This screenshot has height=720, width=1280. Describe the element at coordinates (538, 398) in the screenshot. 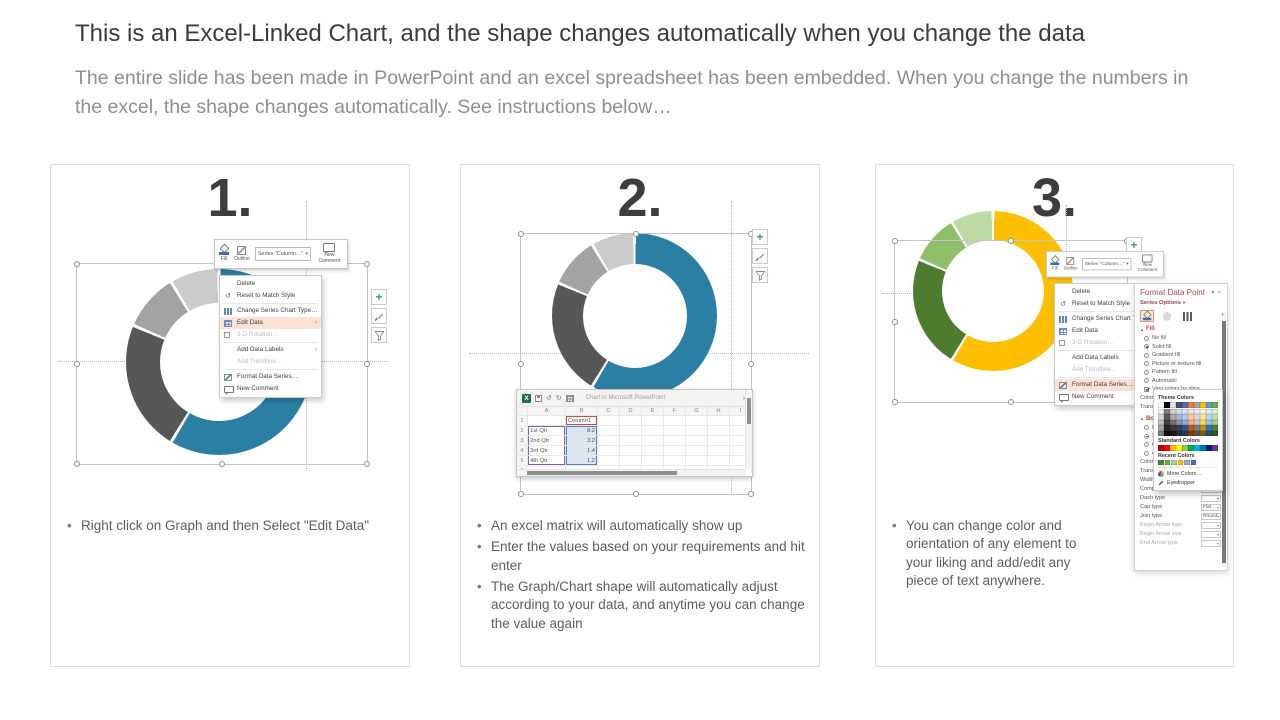

I see `save-icon` at that location.